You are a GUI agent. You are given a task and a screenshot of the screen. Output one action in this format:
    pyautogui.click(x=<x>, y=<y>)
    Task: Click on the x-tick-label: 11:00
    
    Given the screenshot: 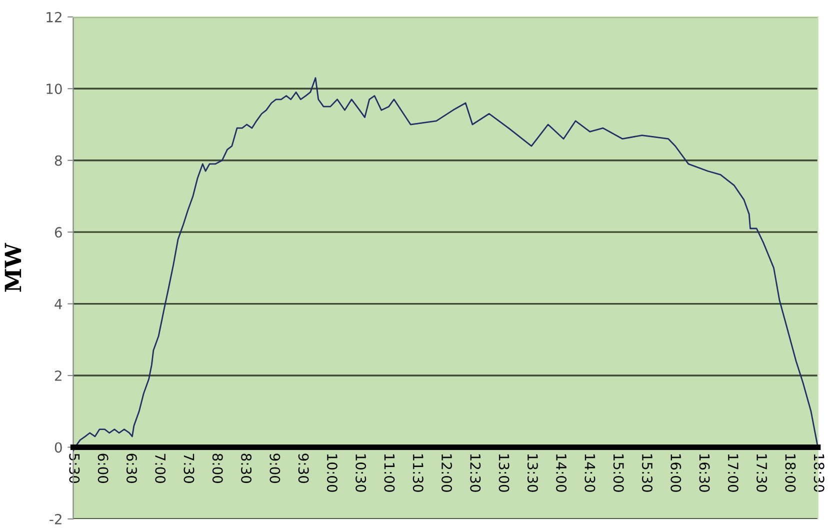 What is the action you would take?
    pyautogui.click(x=389, y=473)
    